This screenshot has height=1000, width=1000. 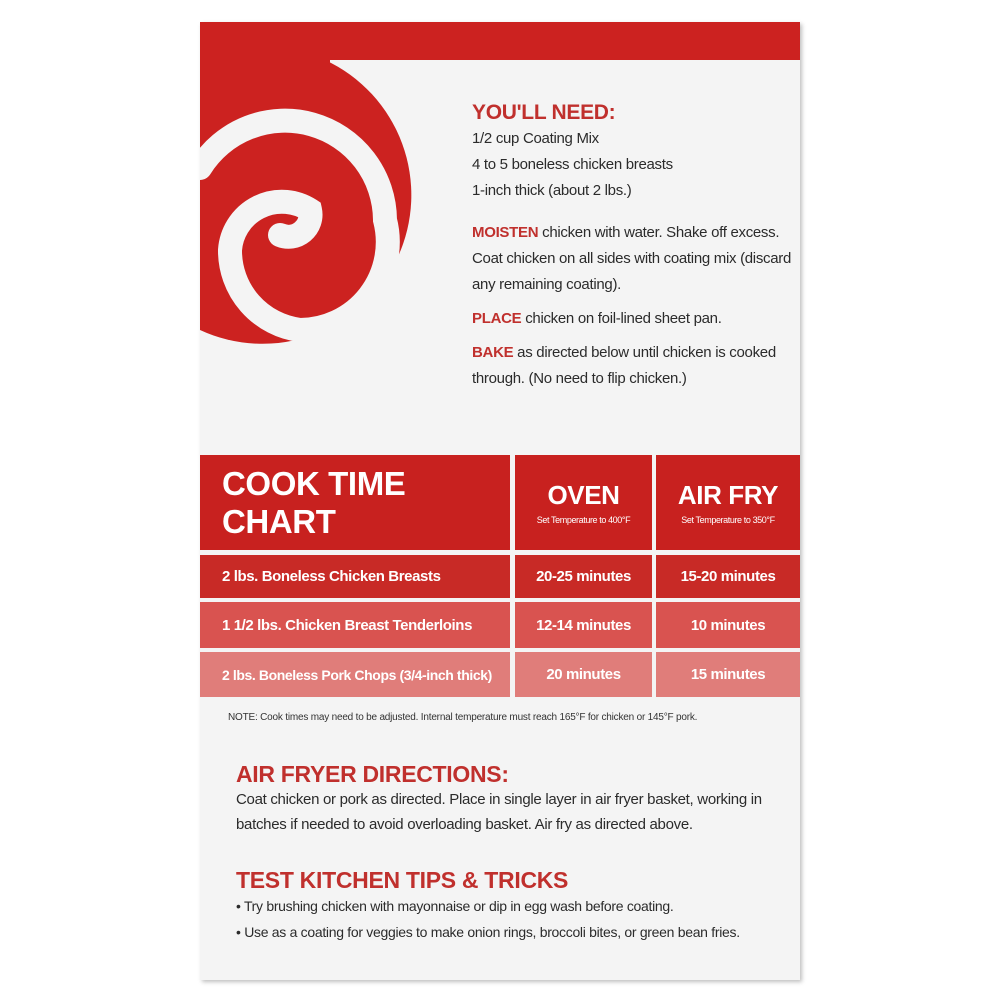 What do you see at coordinates (728, 576) in the screenshot?
I see `row-air-fry: 15-20 minutes` at bounding box center [728, 576].